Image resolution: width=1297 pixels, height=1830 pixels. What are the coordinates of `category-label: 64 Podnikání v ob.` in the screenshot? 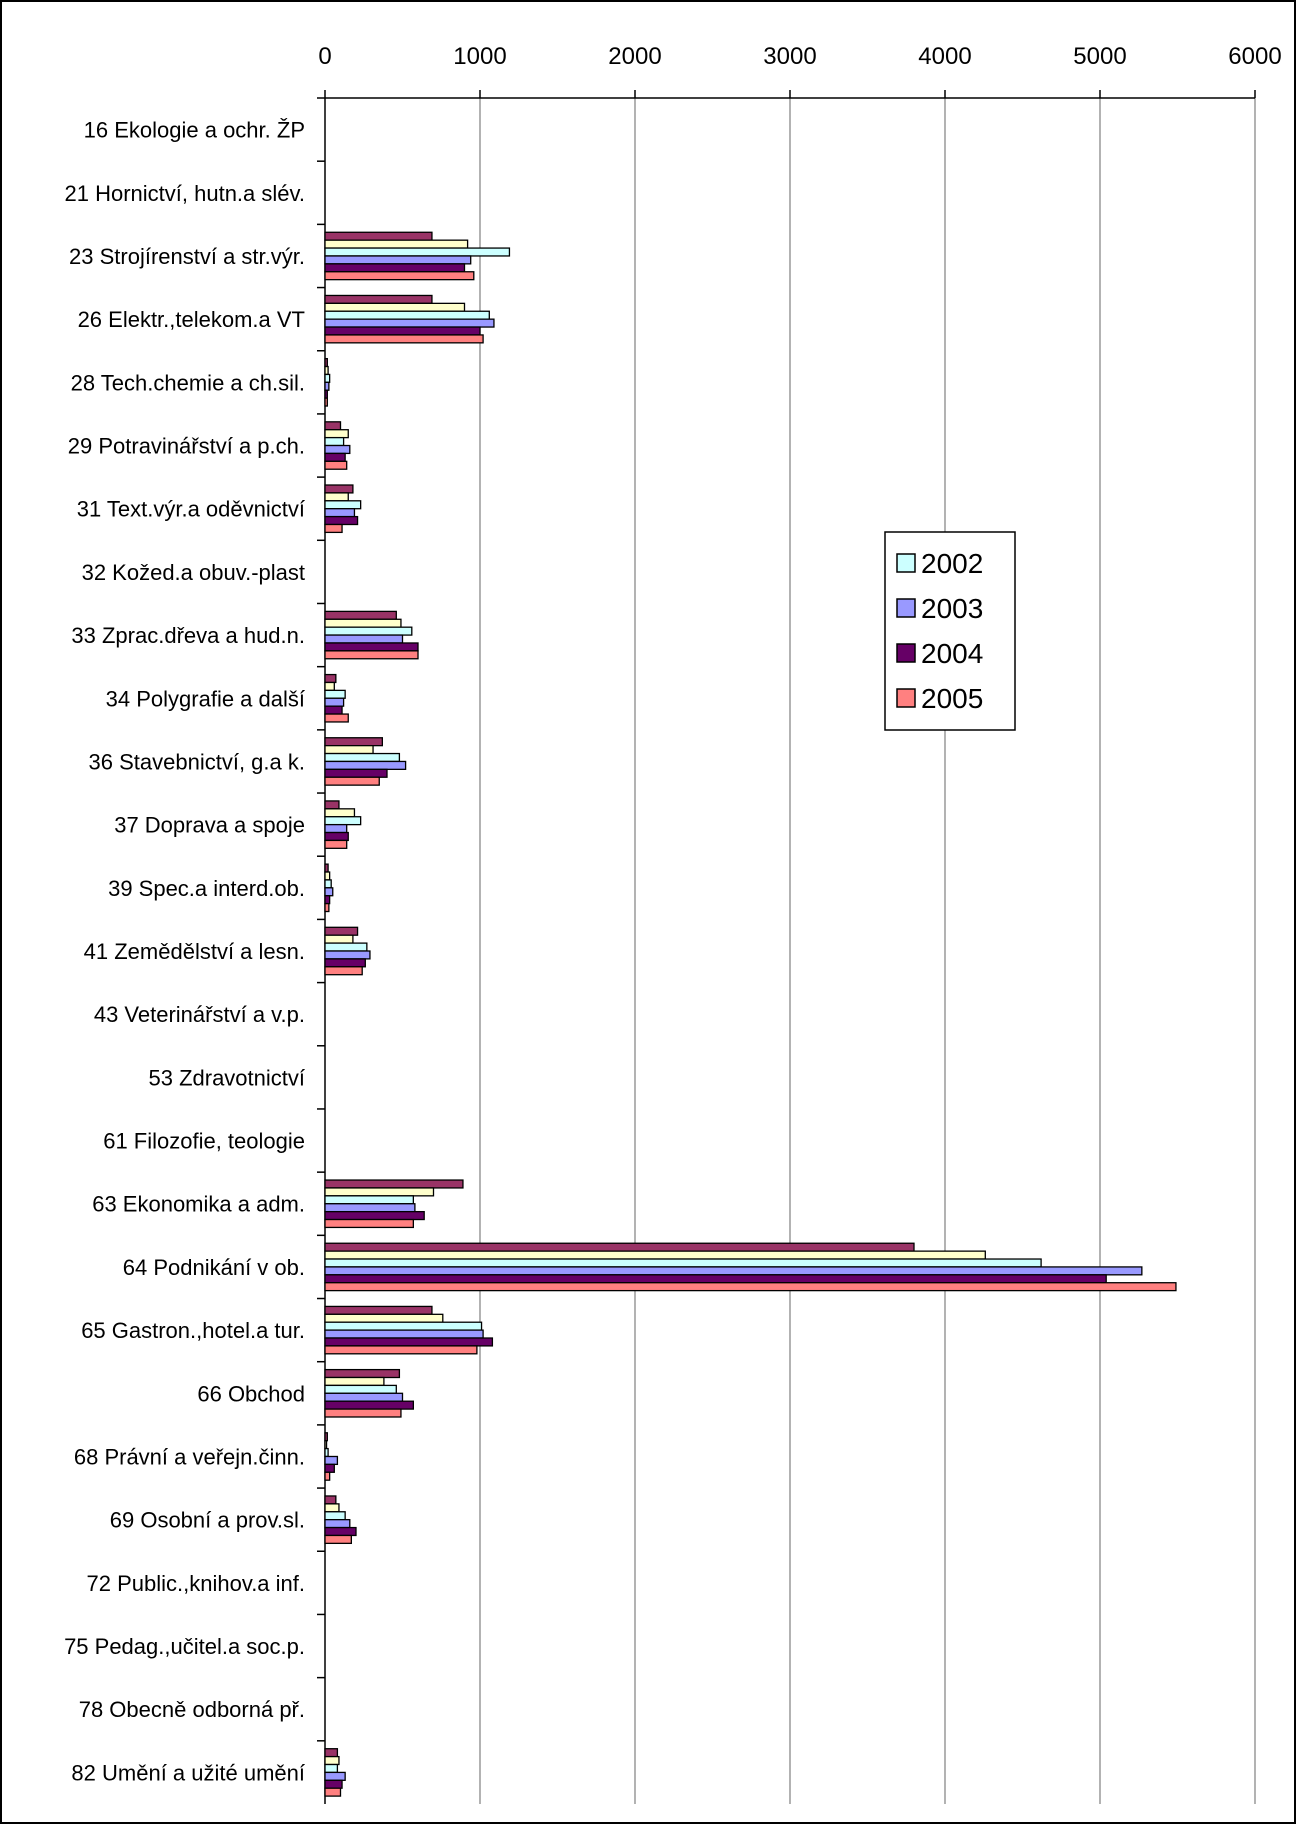 It's located at (214, 1267).